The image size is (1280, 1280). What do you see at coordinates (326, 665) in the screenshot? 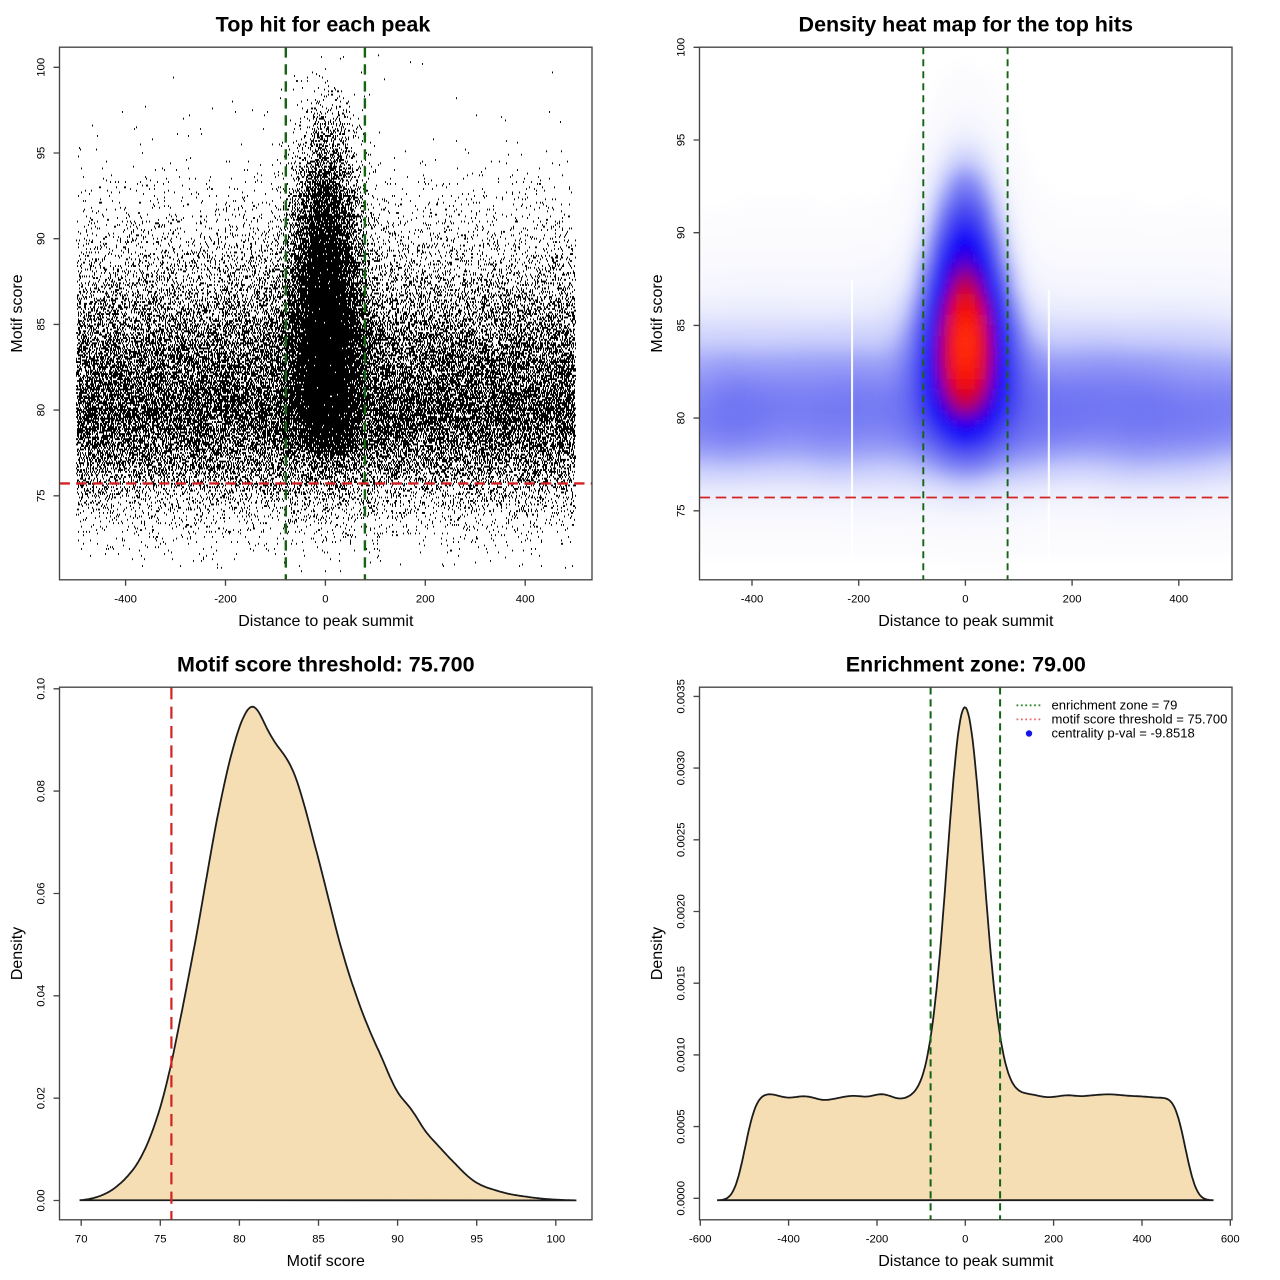
I see `svg-text: Motif score threshold: 75.700` at bounding box center [326, 665].